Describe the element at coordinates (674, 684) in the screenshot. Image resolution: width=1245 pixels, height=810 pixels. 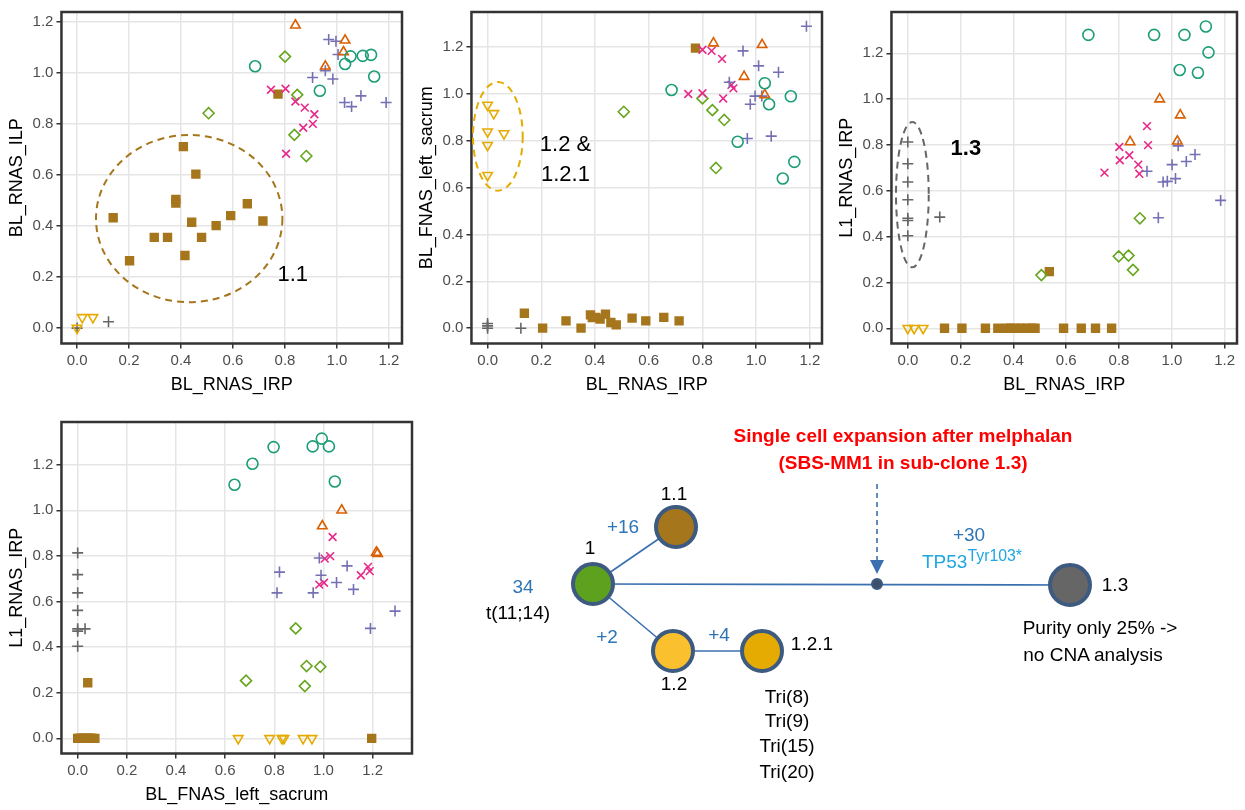
I see `text: 1.2` at that location.